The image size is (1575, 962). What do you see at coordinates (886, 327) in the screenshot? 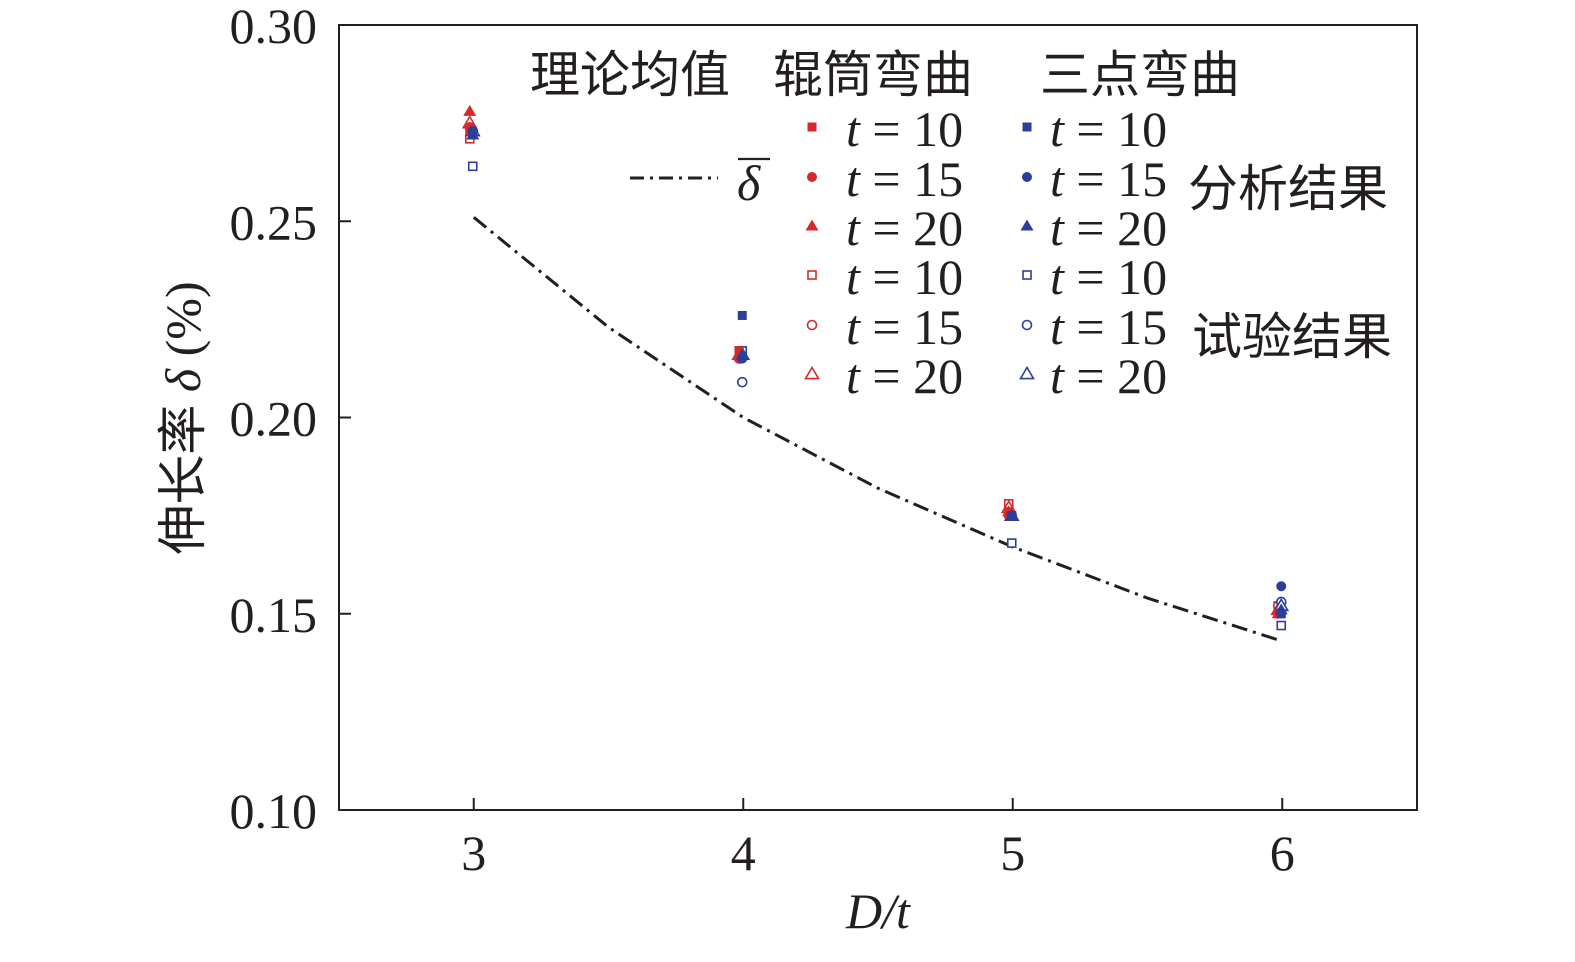
I see `legend-roller-label-eq-4: =` at bounding box center [886, 327].